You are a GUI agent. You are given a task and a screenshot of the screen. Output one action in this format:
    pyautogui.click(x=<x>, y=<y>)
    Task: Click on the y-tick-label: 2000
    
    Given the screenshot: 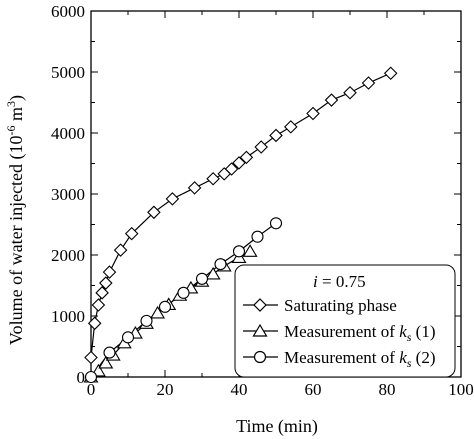 What is the action you would take?
    pyautogui.click(x=68, y=255)
    